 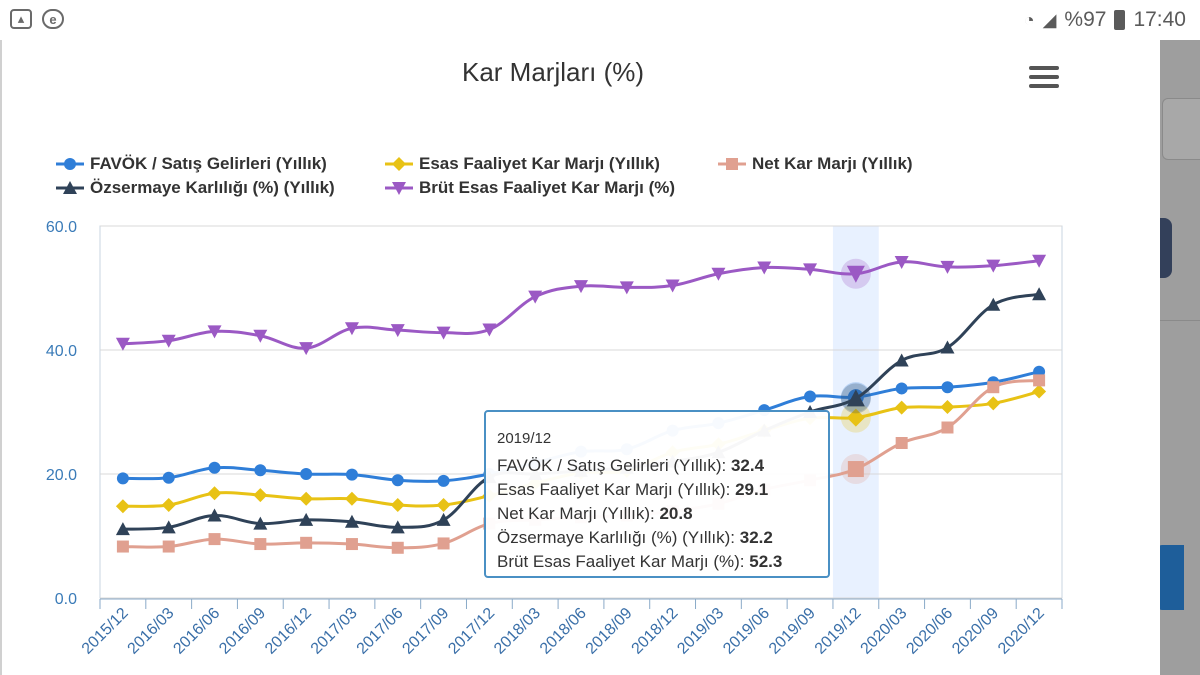 What do you see at coordinates (517, 631) in the screenshot?
I see `x-tick-label: 2018/03` at bounding box center [517, 631].